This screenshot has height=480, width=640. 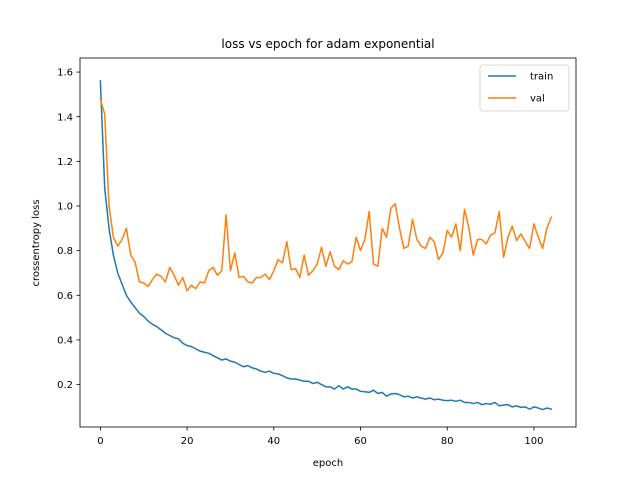 I want to click on x-tick-label: 40, so click(x=273, y=441).